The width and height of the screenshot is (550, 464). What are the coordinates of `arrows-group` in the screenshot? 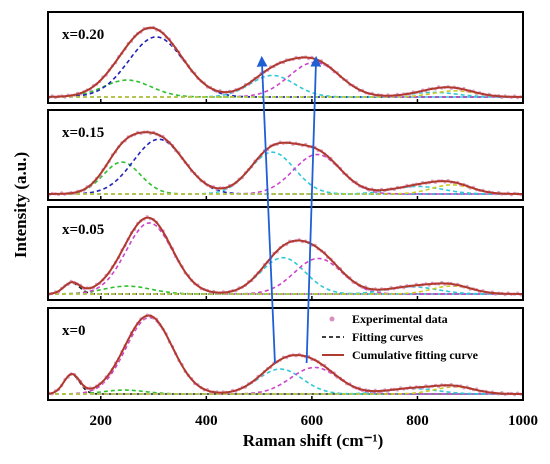 It's located at (289, 209).